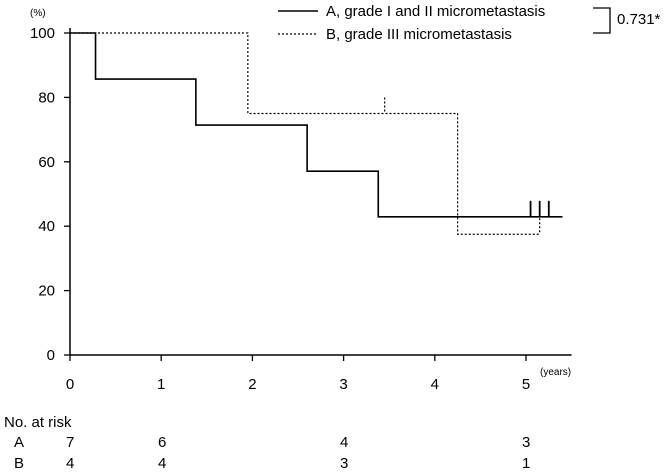 Image resolution: width=666 pixels, height=475 pixels. What do you see at coordinates (526, 463) in the screenshot?
I see `risk-b-year5: 1` at bounding box center [526, 463].